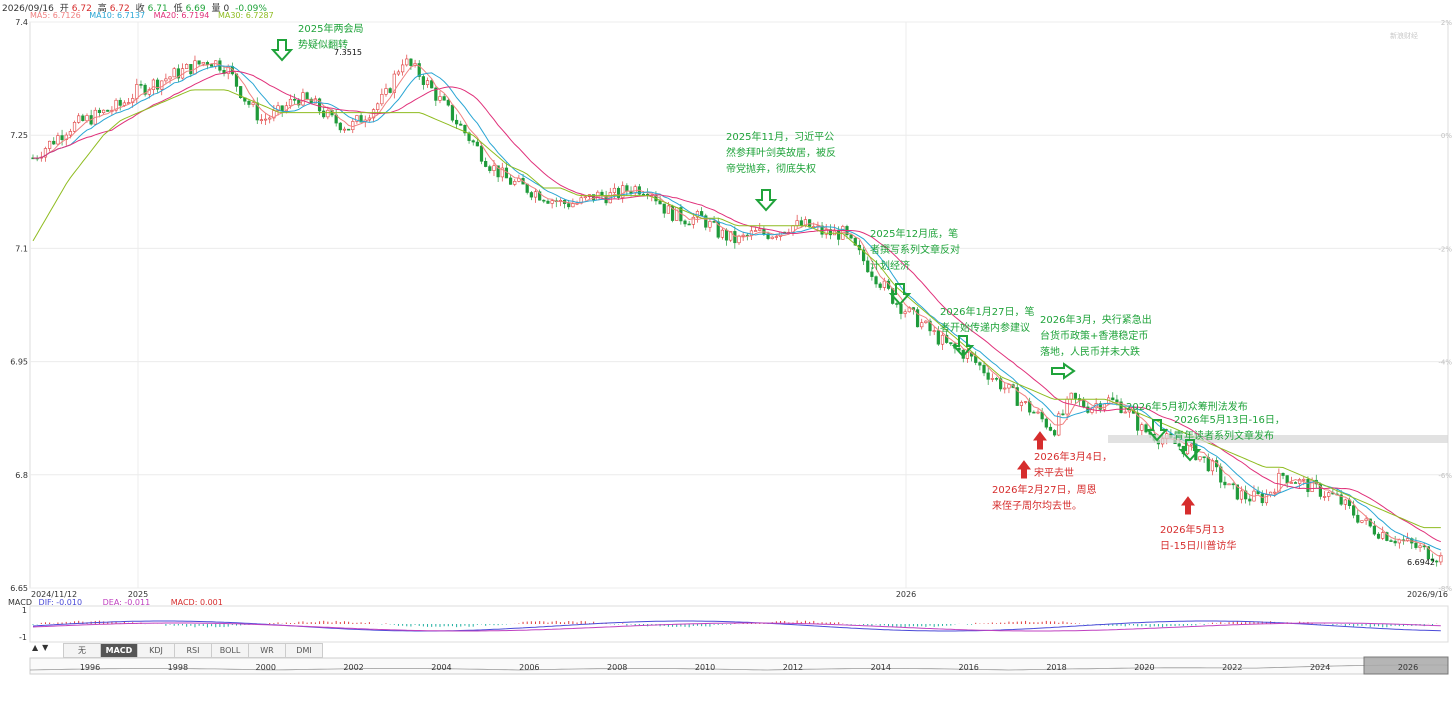 Image resolution: width=1456 pixels, height=728 pixels. What do you see at coordinates (245, 15) in the screenshot?
I see `ma30-label: MA30: 6.7287` at bounding box center [245, 15].